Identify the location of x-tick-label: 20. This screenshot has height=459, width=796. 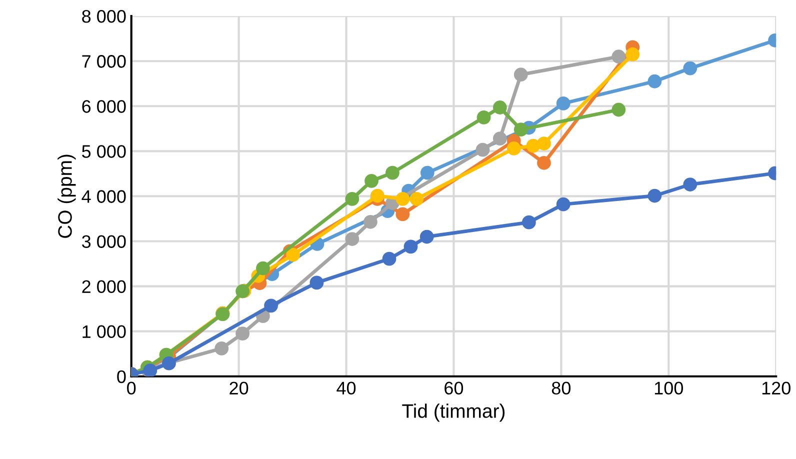
(239, 388).